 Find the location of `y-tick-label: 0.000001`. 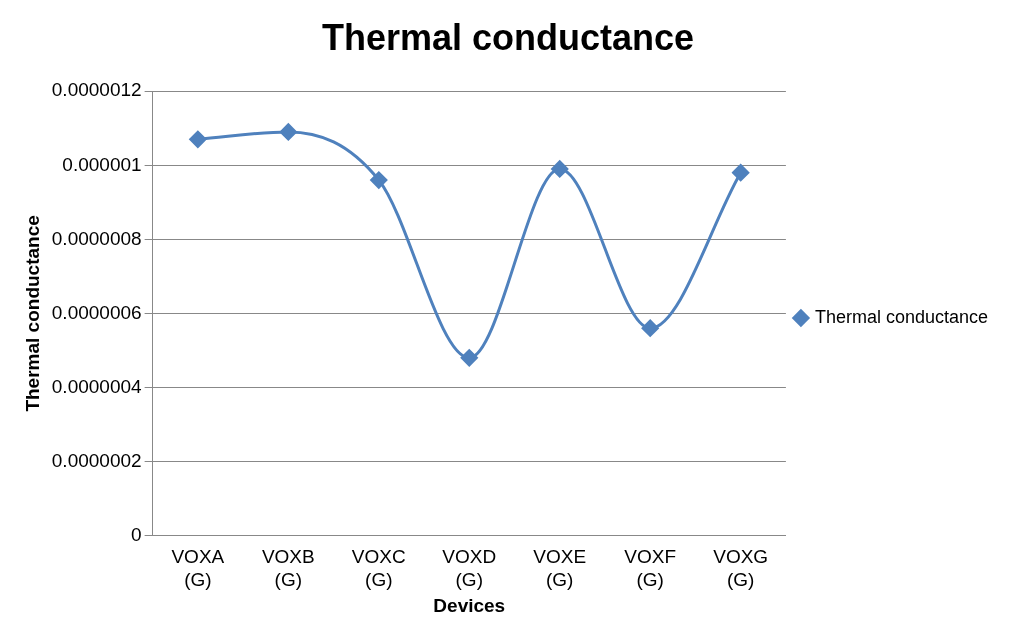

y-tick-label: 0.000001 is located at coordinates (102, 164).